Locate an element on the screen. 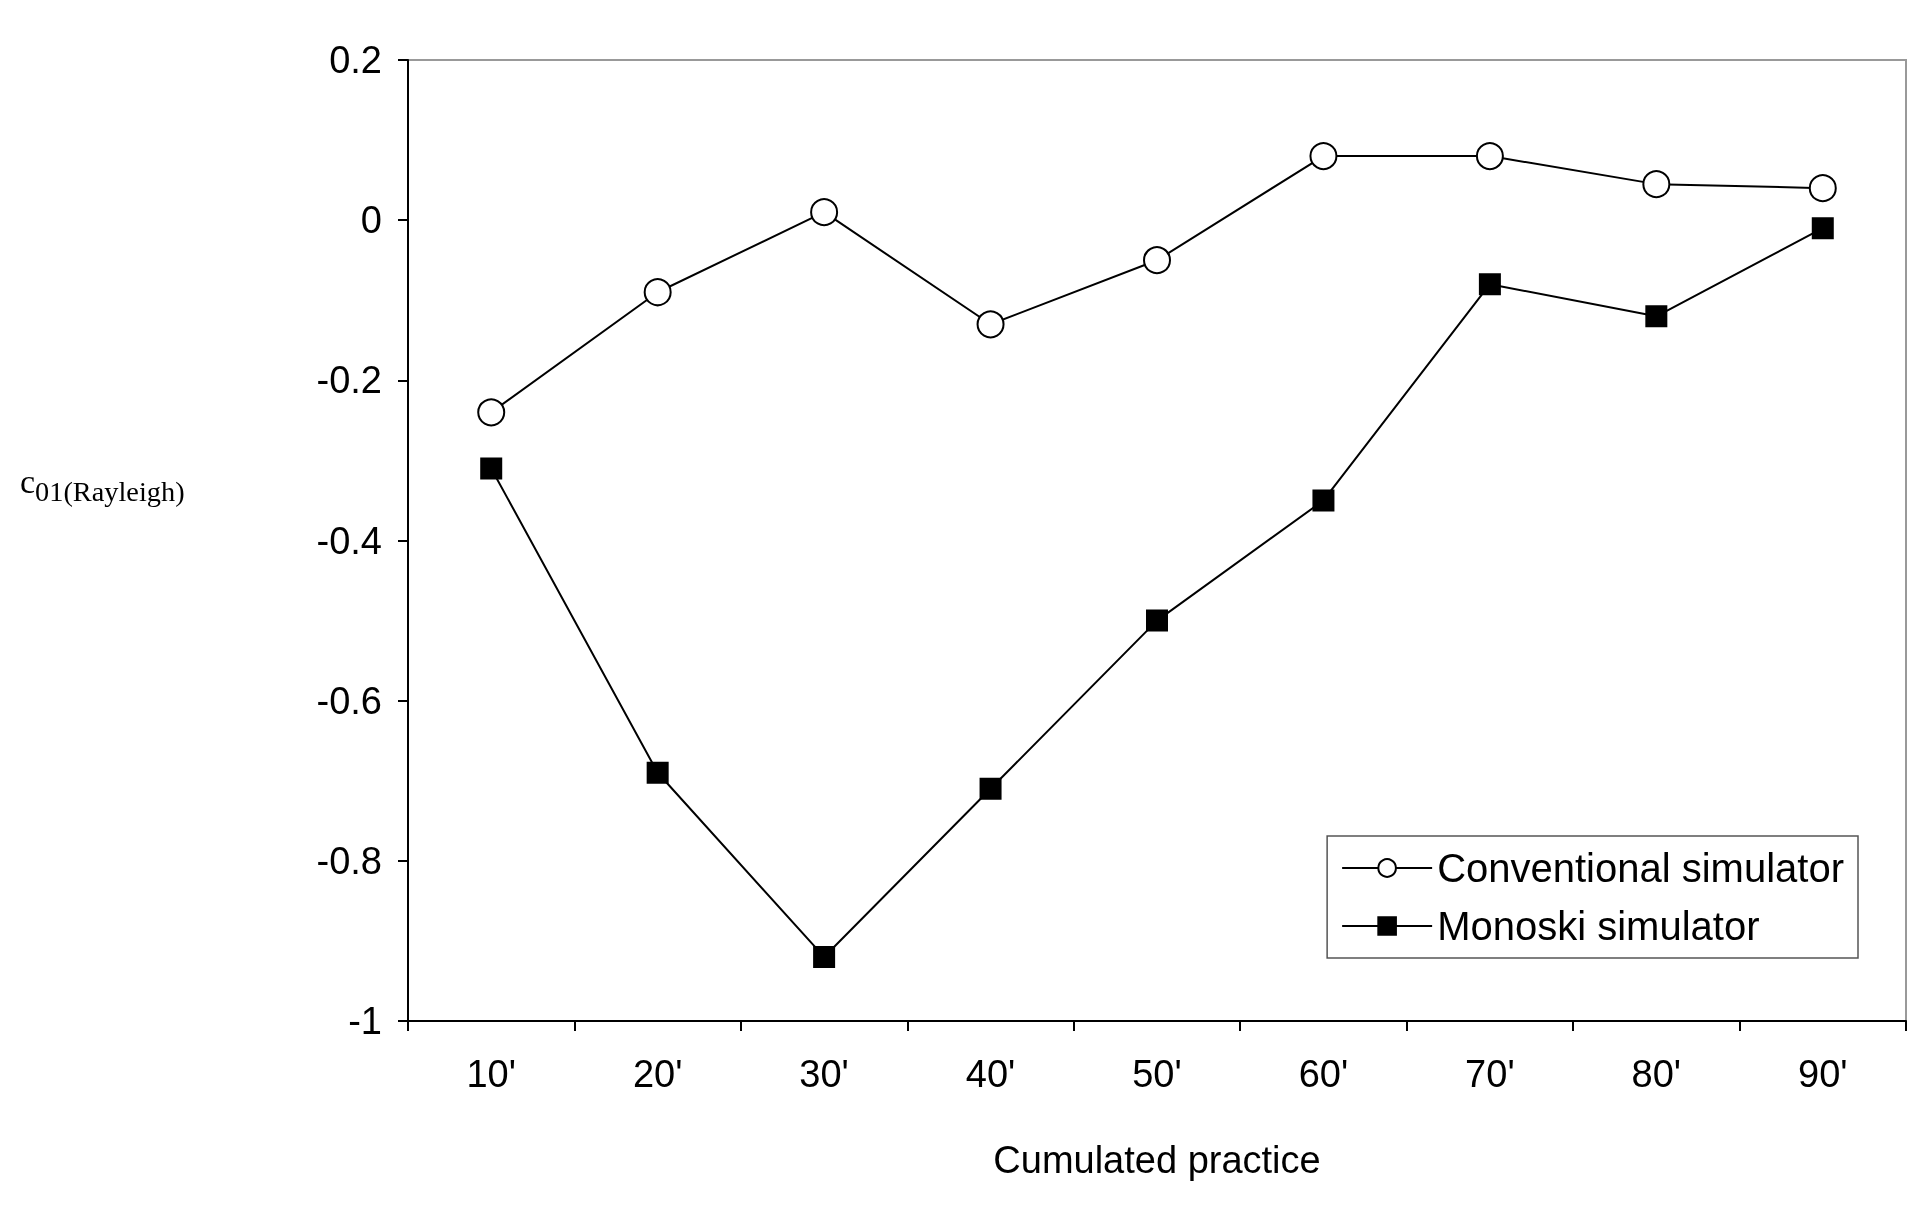  y-tick-label: -1 is located at coordinates (365, 1021).